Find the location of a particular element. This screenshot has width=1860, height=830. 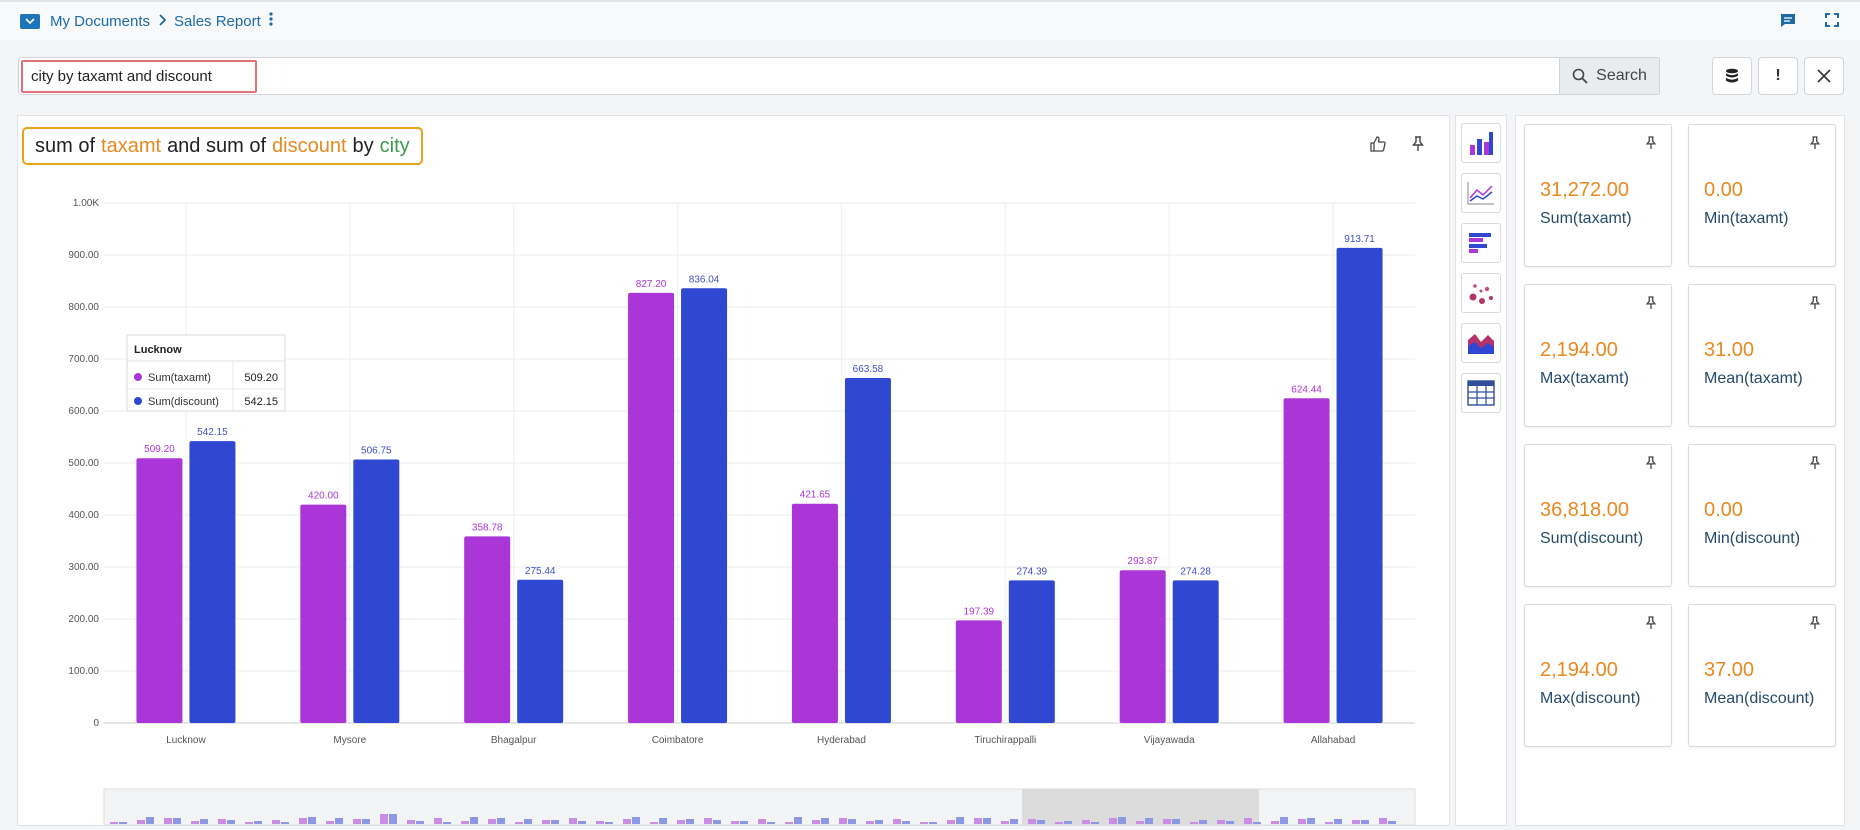

line-chart-icon is located at coordinates (1481, 193).